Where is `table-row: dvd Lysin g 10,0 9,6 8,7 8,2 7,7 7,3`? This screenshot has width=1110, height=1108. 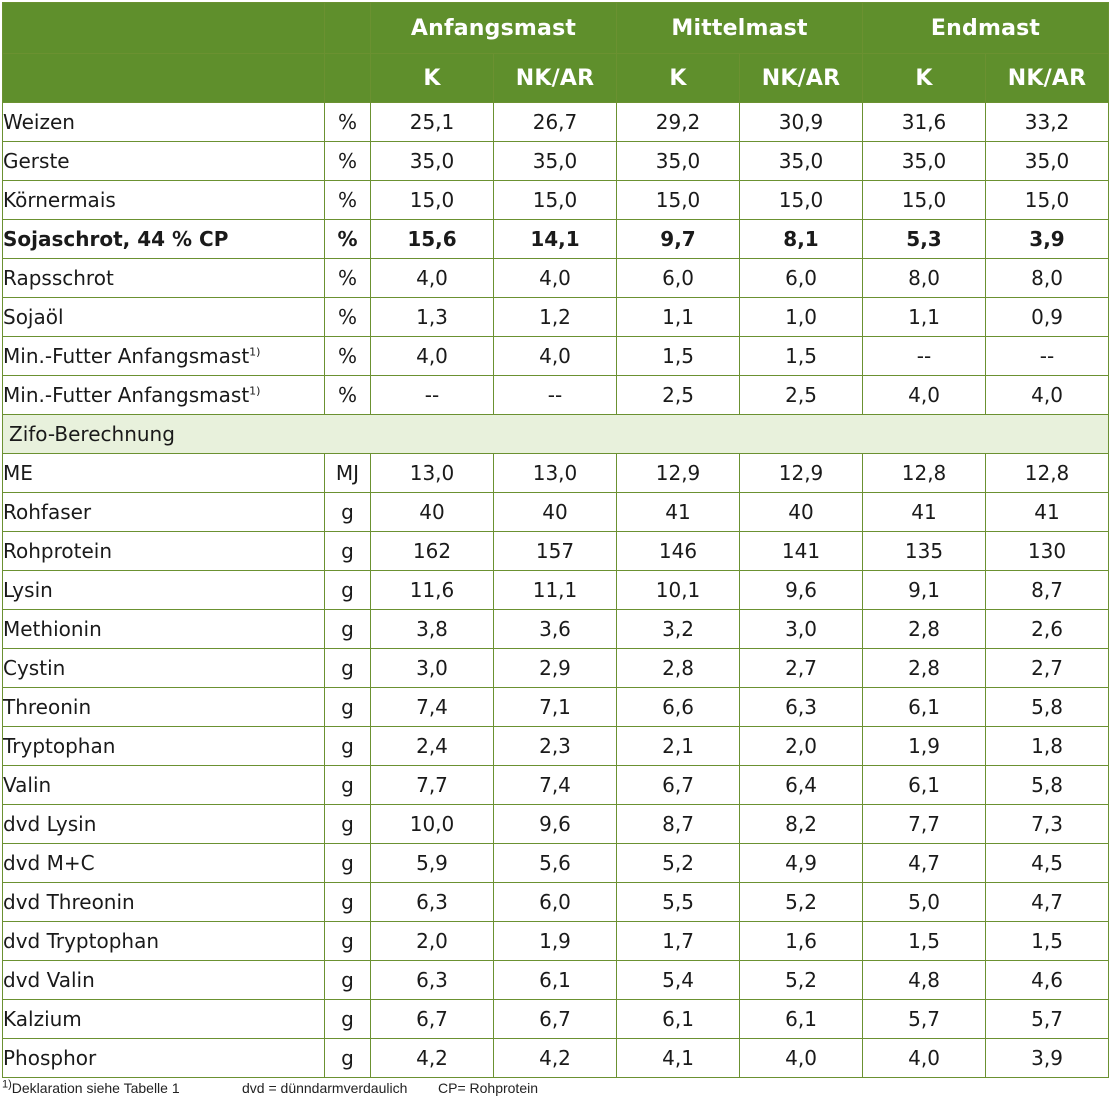
table-row: dvd Lysin g 10,0 9,6 8,7 8,2 7,7 7,3 is located at coordinates (556, 824).